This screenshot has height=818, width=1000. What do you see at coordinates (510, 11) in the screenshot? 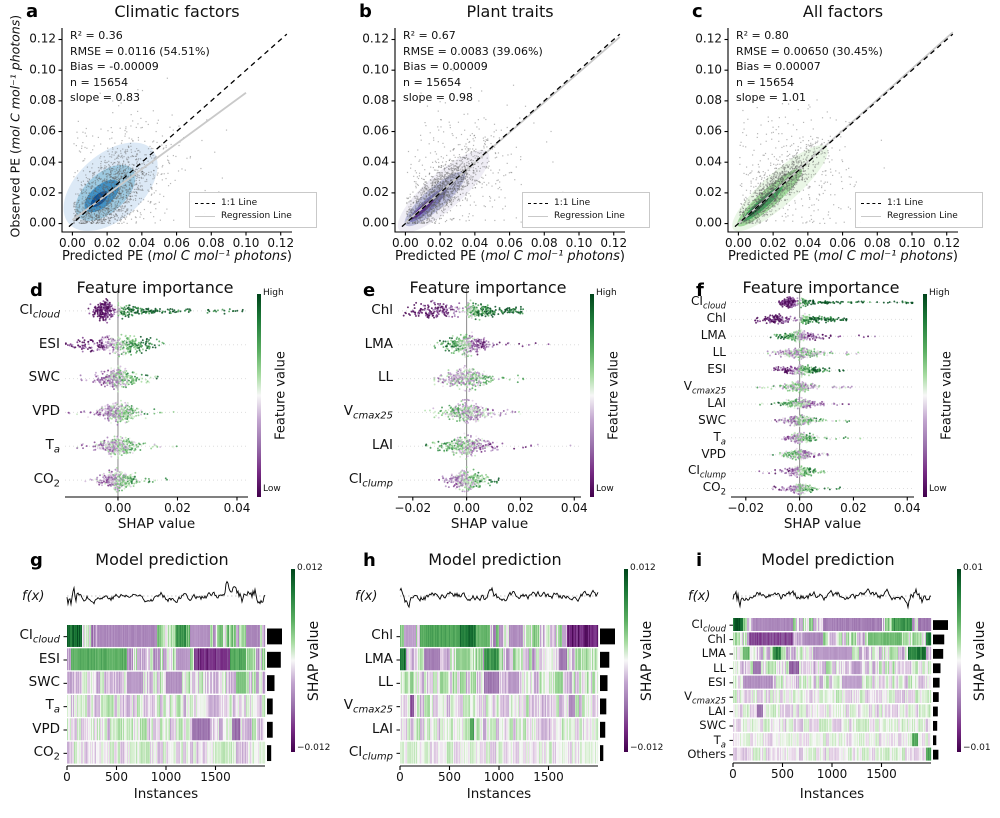
I see `panel-title-b: Plant traits` at bounding box center [510, 11].